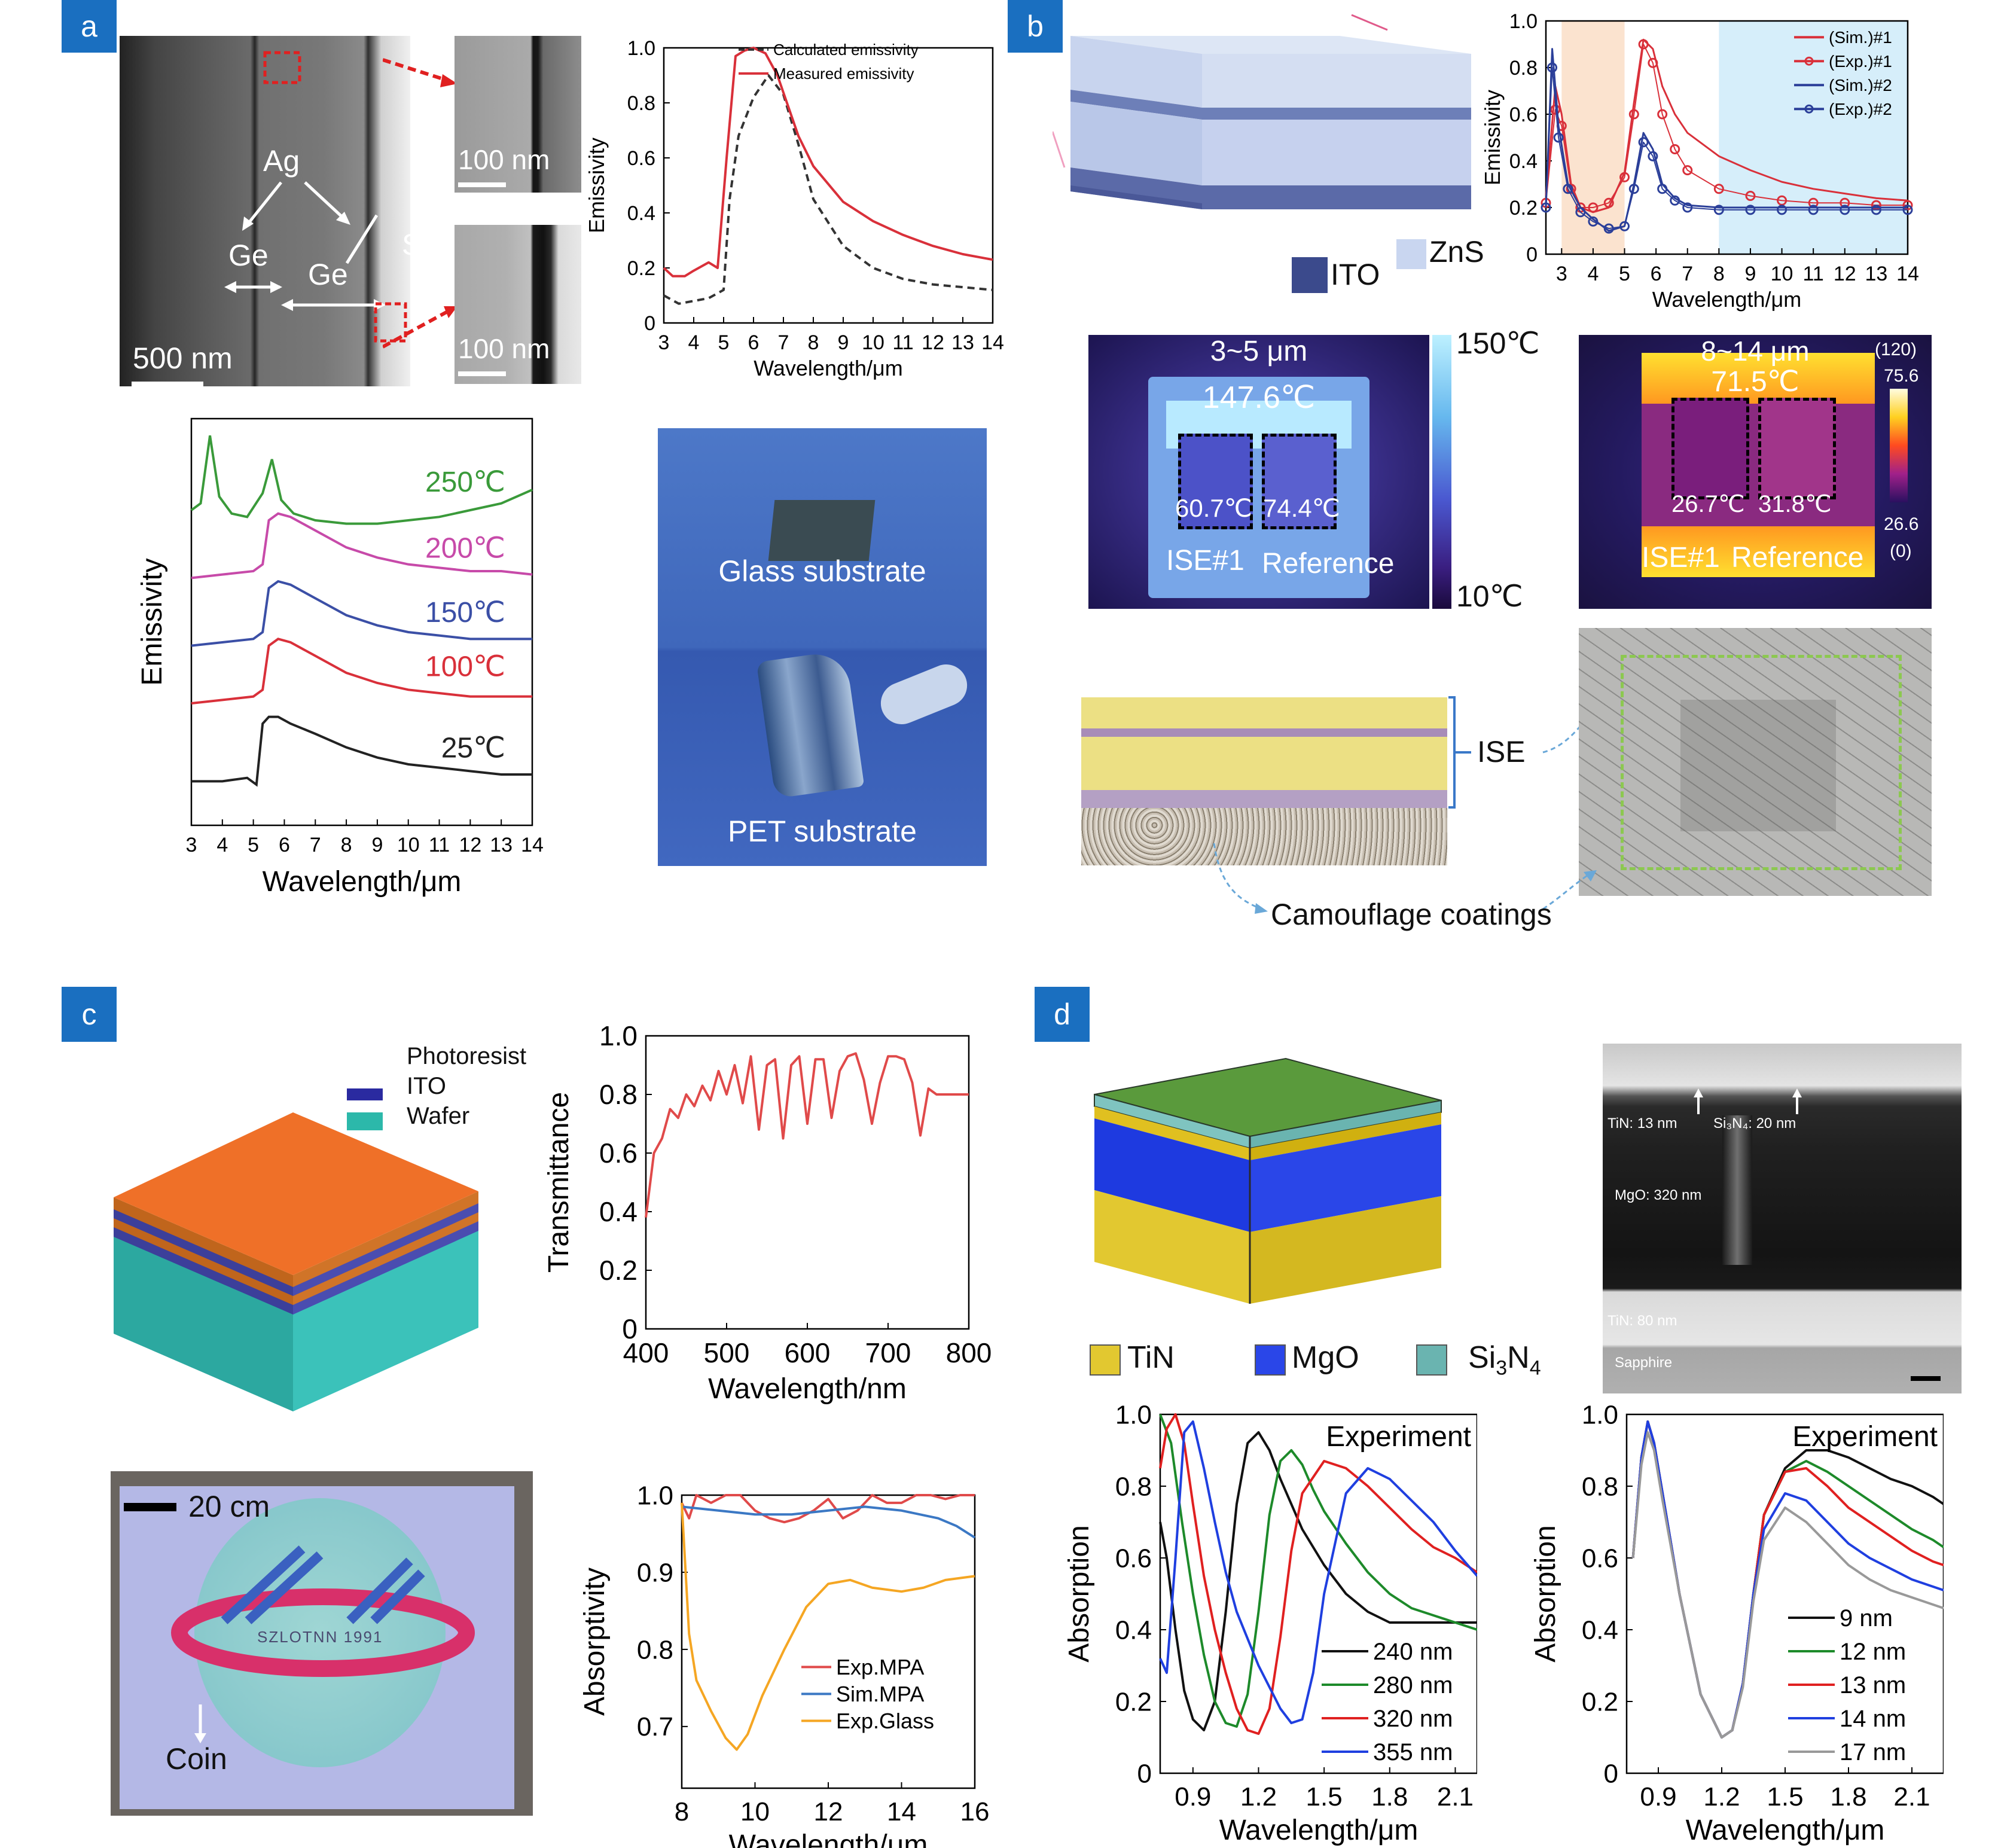 The height and width of the screenshot is (1848, 2001). Describe the element at coordinates (1413, 1752) in the screenshot. I see `legend-label: 355 nm` at that location.